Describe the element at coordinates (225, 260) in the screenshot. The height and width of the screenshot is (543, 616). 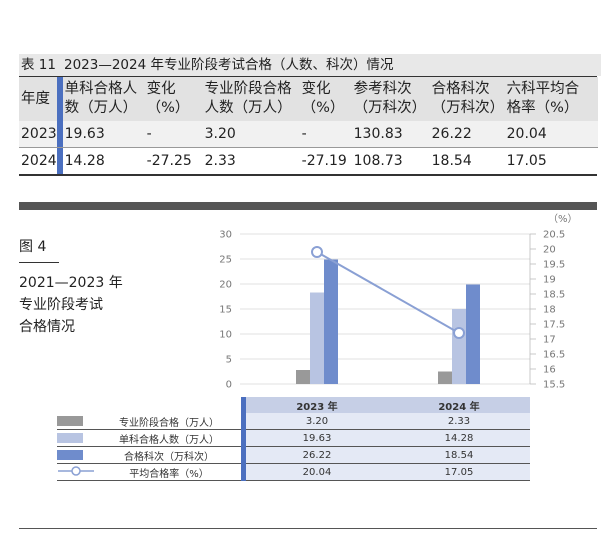
I see `left-tick-label: 25` at that location.